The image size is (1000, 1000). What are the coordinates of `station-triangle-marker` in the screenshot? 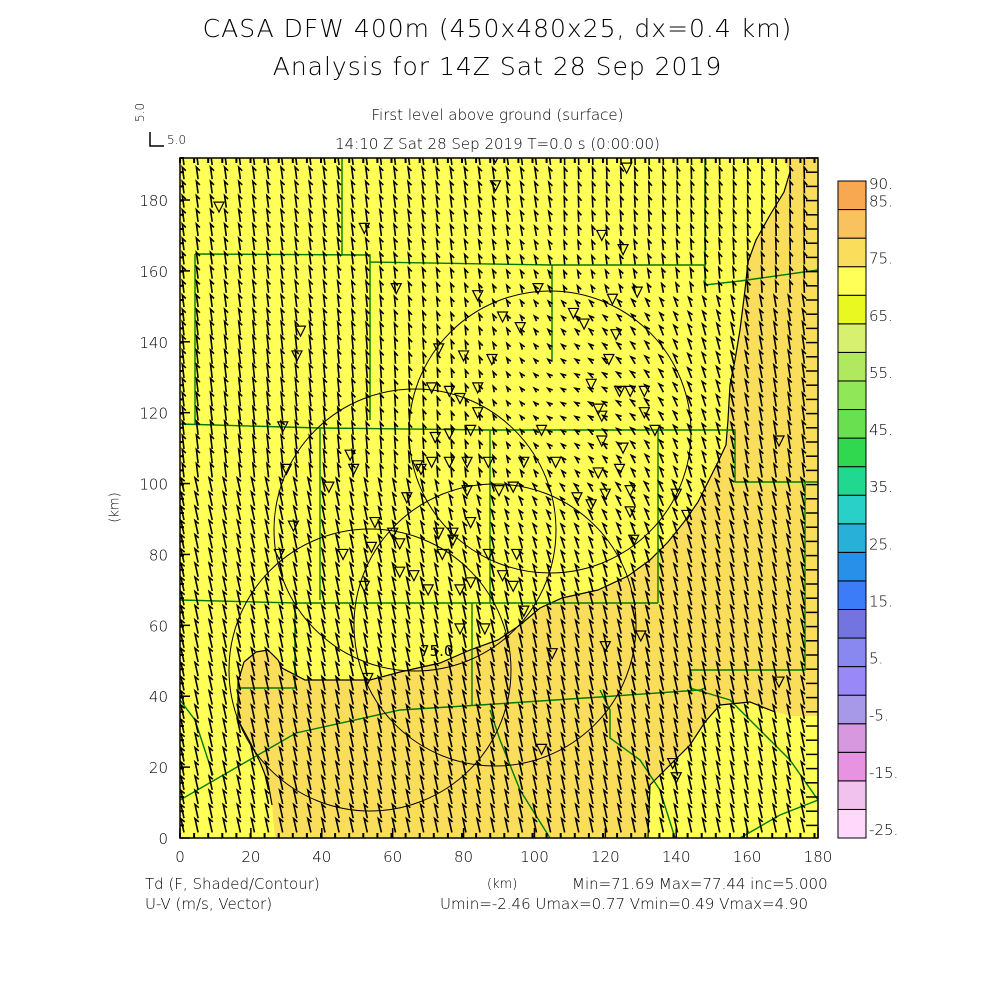 It's located at (477, 296).